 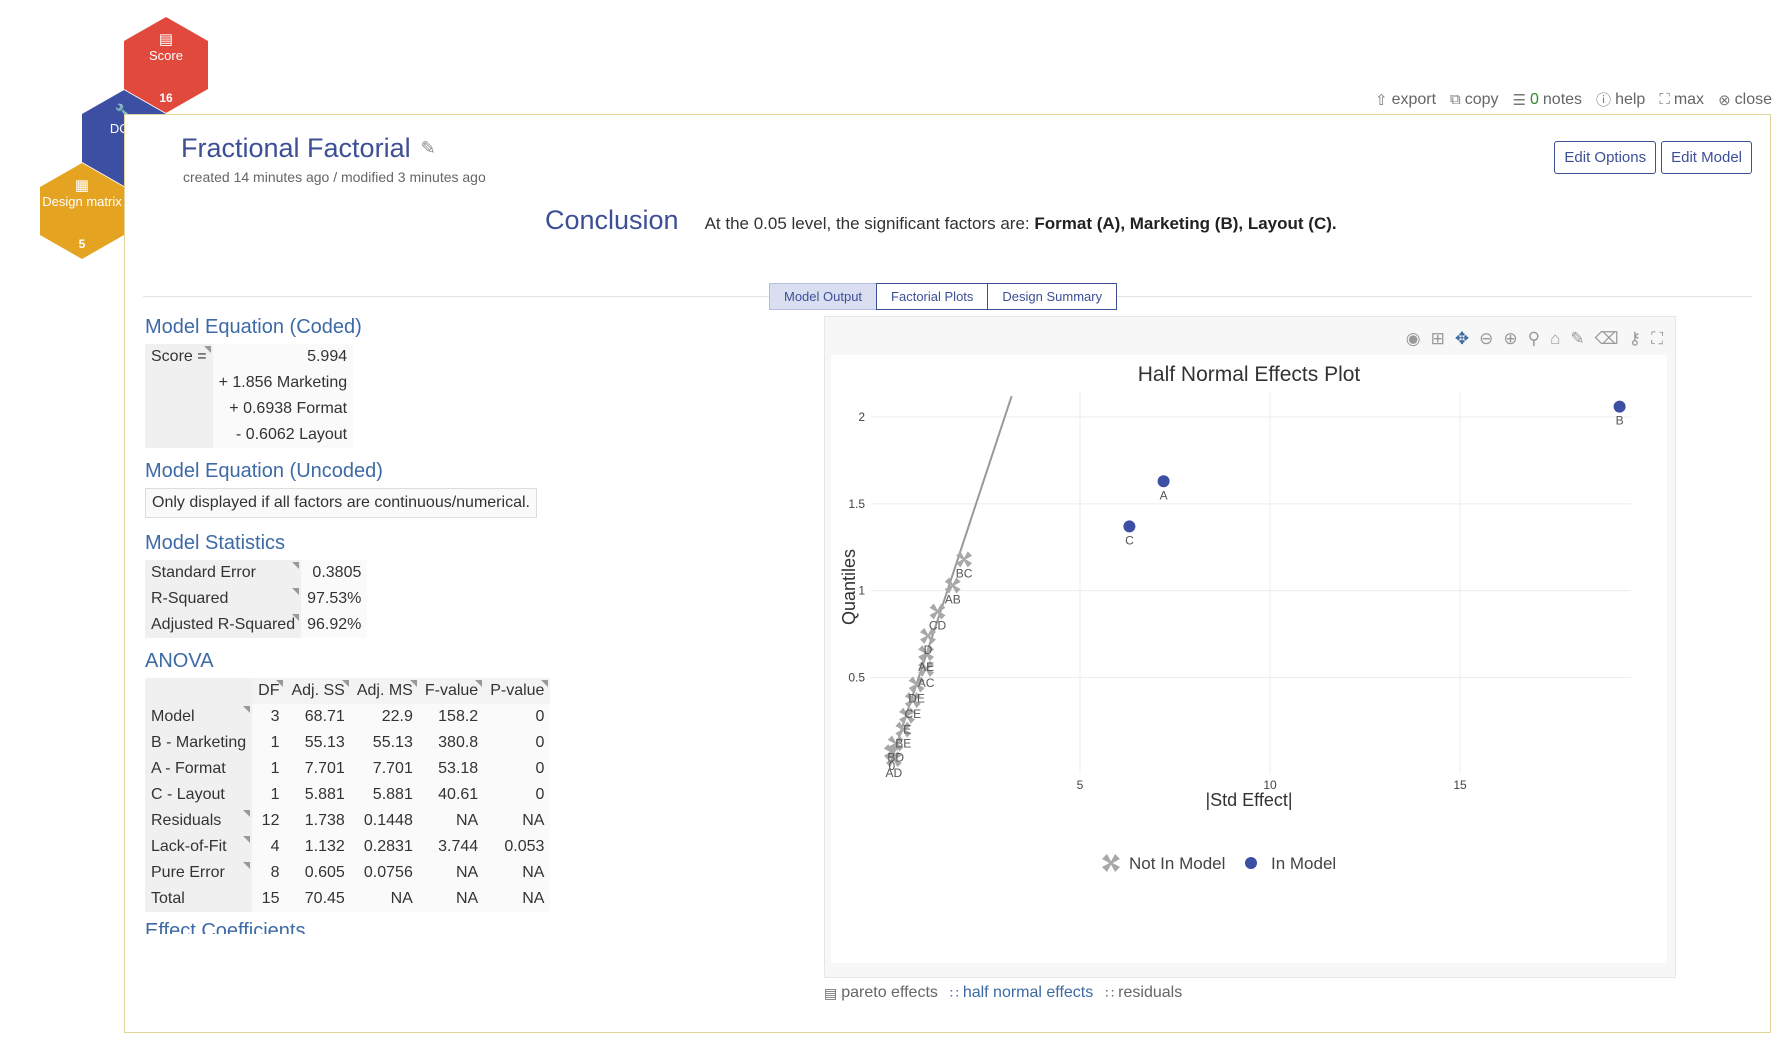 What do you see at coordinates (823, 296) in the screenshot?
I see `tab-model-output: Model Output` at bounding box center [823, 296].